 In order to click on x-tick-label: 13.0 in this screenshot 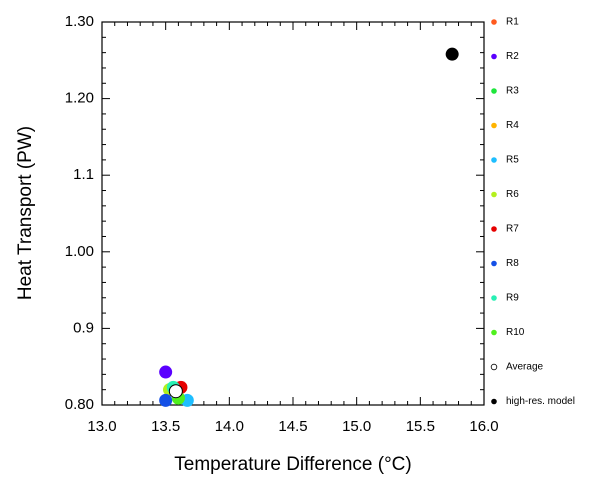, I will do `click(101, 426)`.